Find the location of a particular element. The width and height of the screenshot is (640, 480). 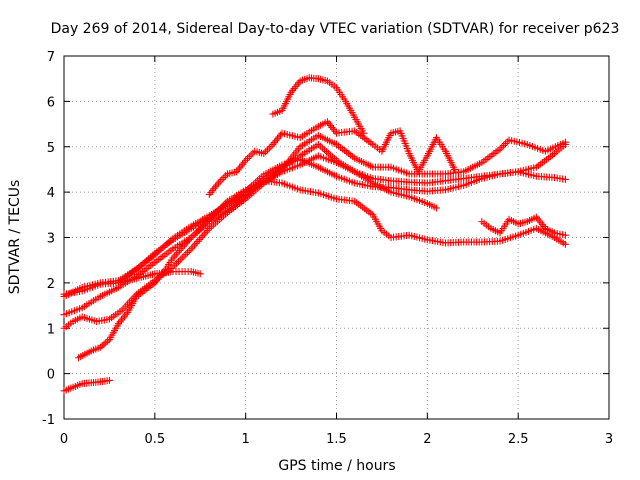

y-tick-label: 1 is located at coordinates (51, 329).